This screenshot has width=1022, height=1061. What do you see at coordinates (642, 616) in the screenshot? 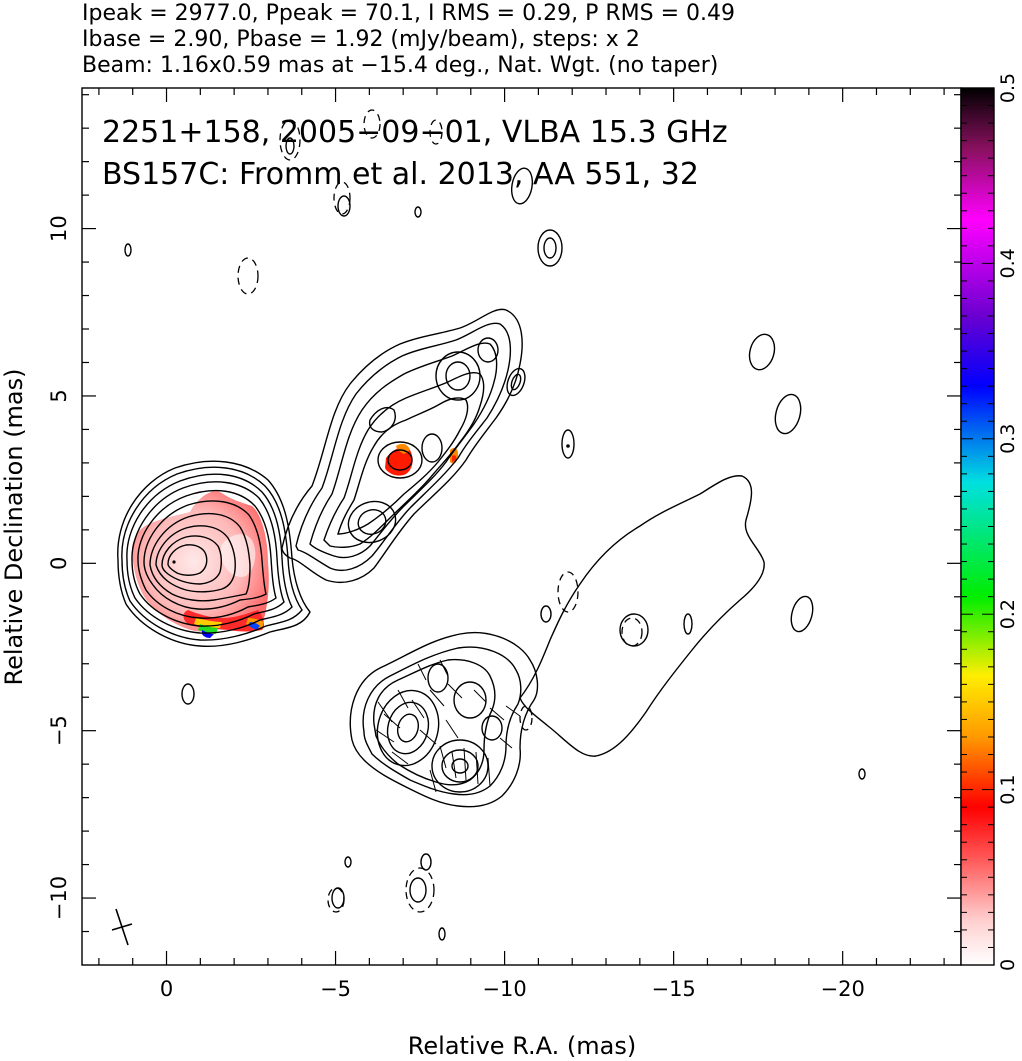
I see `contours-extended-jet` at bounding box center [642, 616].